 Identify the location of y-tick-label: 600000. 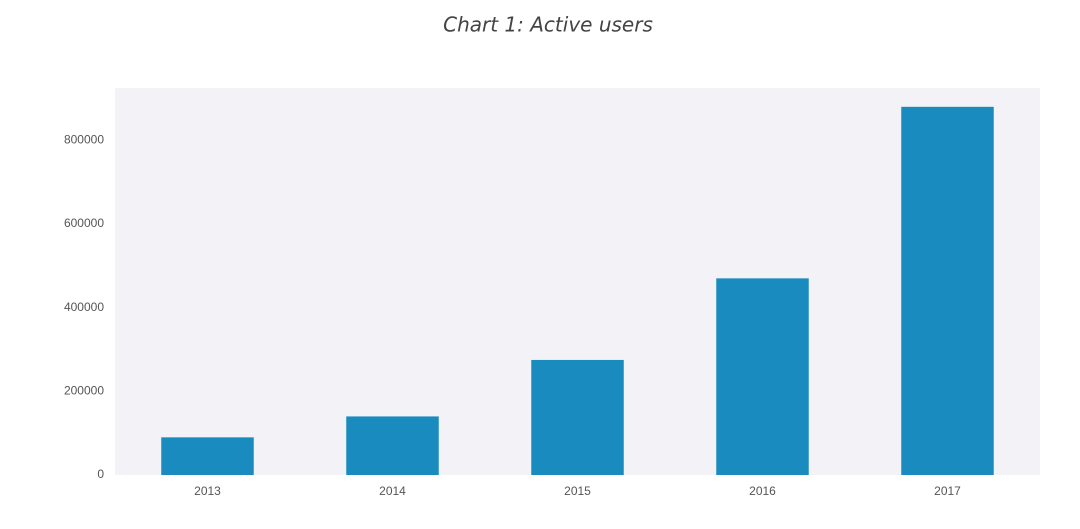
(84, 223).